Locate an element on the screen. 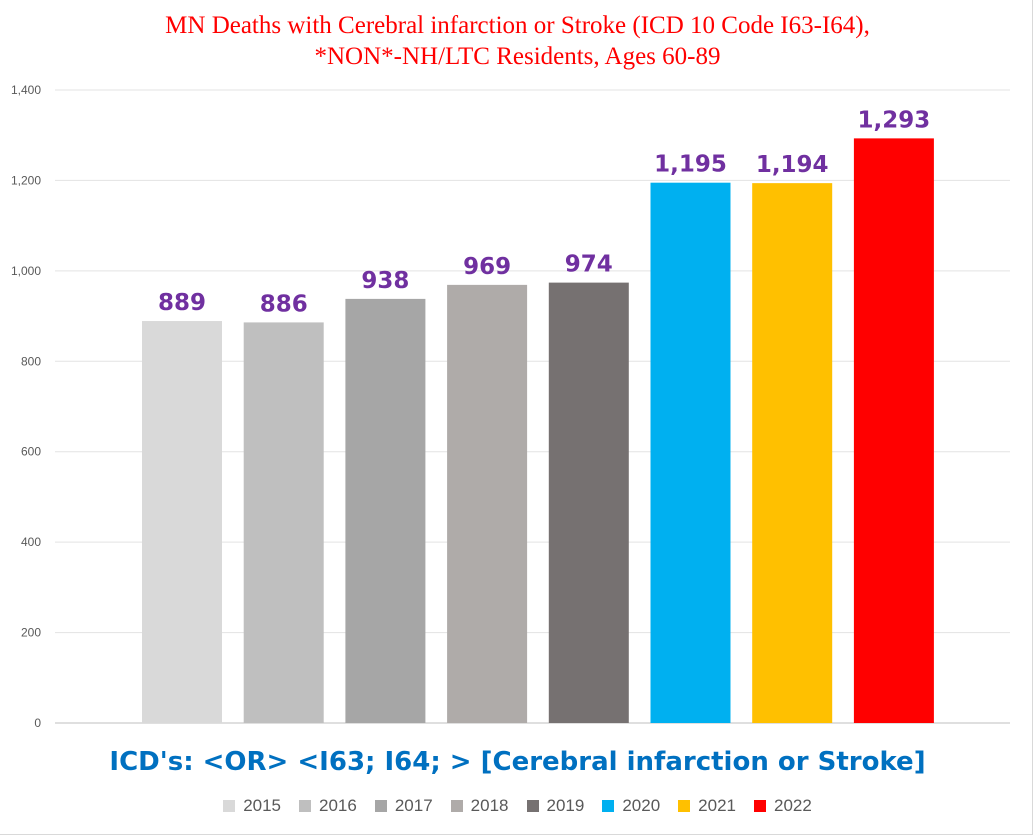 Image resolution: width=1035 pixels, height=839 pixels. legend-label: 2022 is located at coordinates (792, 805).